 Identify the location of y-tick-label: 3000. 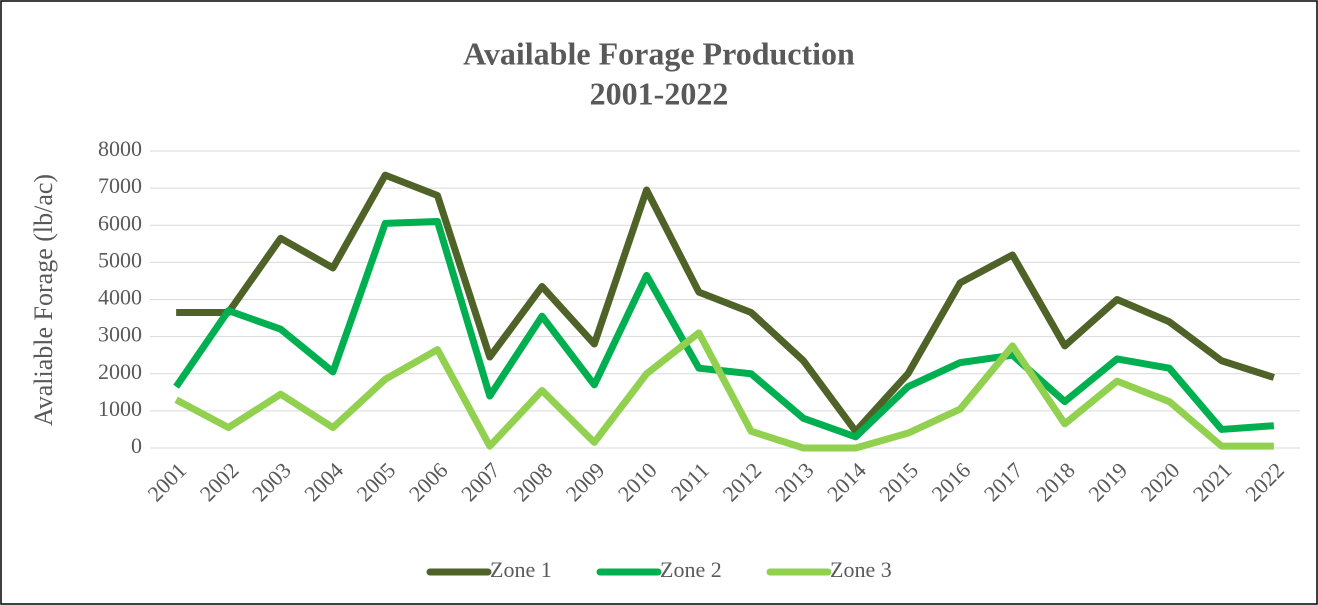
(120, 334).